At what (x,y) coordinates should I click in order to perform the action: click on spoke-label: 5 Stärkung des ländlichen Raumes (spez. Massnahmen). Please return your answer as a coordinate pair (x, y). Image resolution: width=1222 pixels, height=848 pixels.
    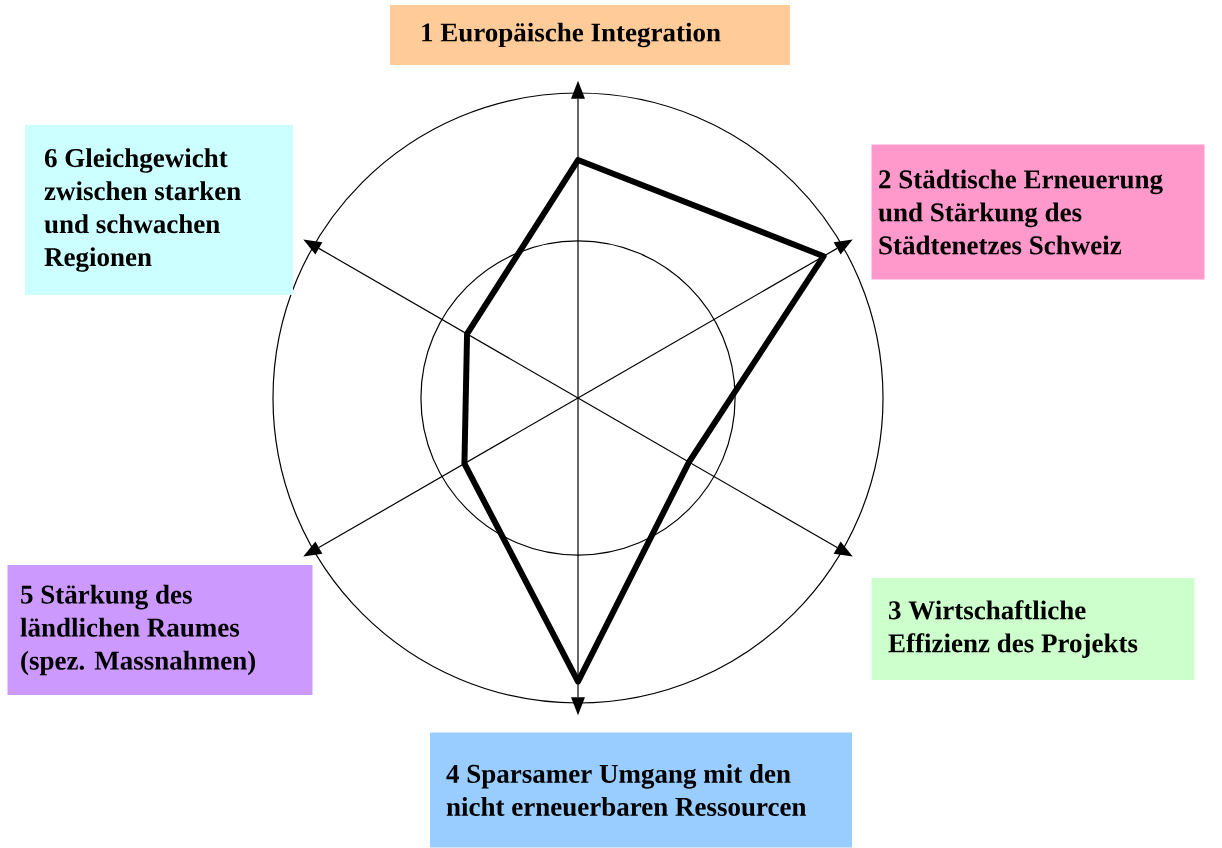
    Looking at the image, I should click on (138, 630).